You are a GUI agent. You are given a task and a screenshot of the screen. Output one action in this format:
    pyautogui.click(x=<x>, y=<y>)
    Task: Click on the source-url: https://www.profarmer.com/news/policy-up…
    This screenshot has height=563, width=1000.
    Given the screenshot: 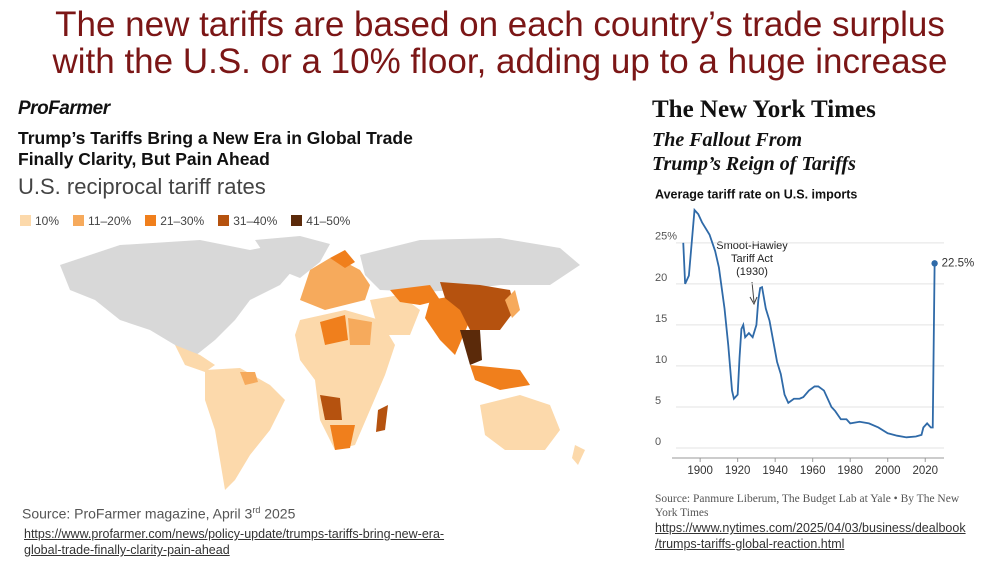 What is the action you would take?
    pyautogui.click(x=234, y=534)
    